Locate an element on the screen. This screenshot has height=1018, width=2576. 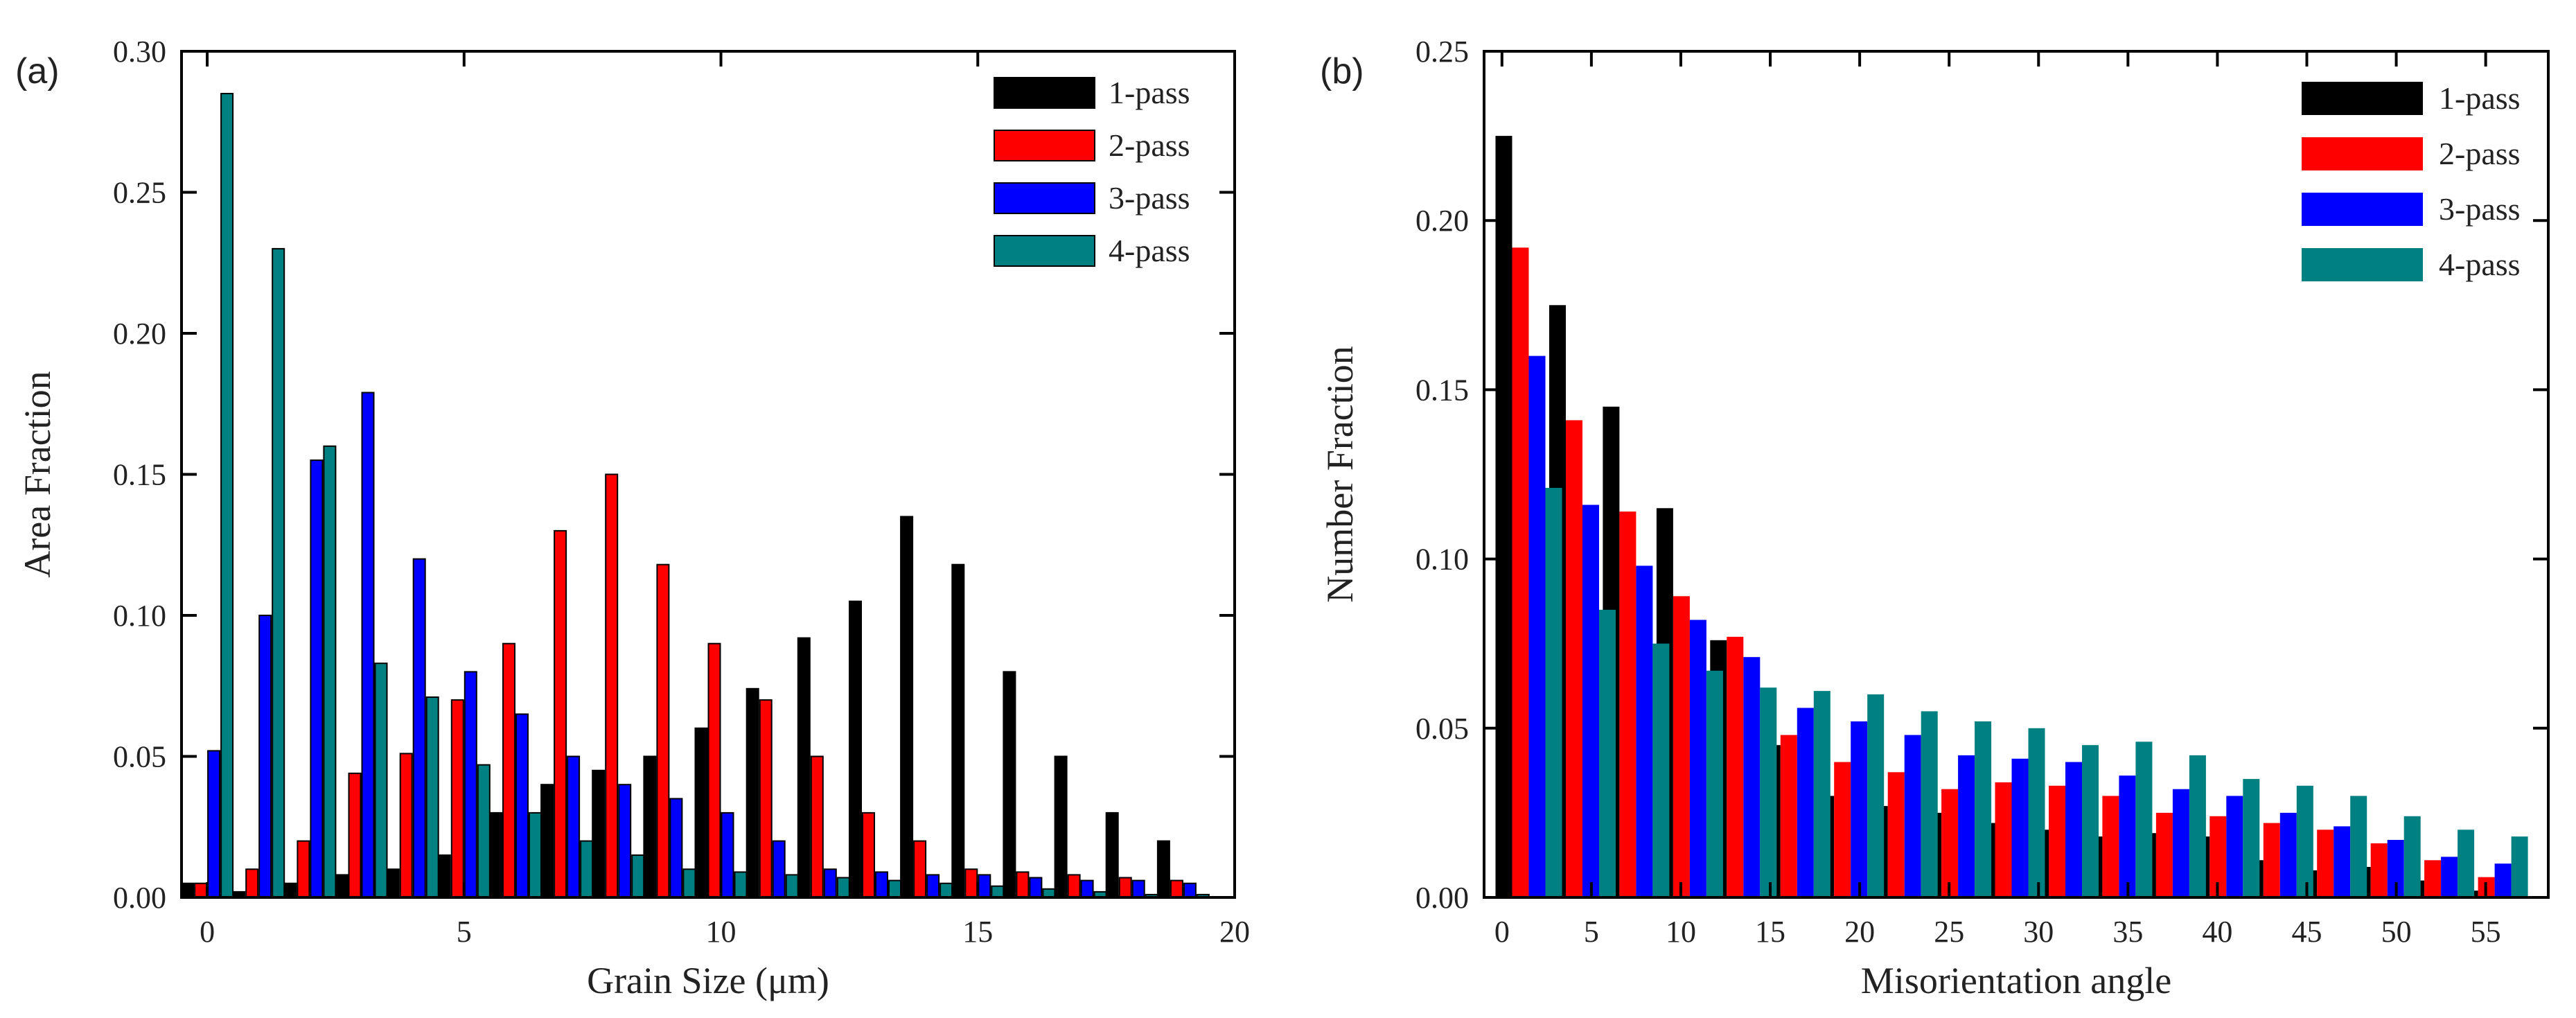
legend-label-a-4-pass: 4-pass is located at coordinates (1149, 251).